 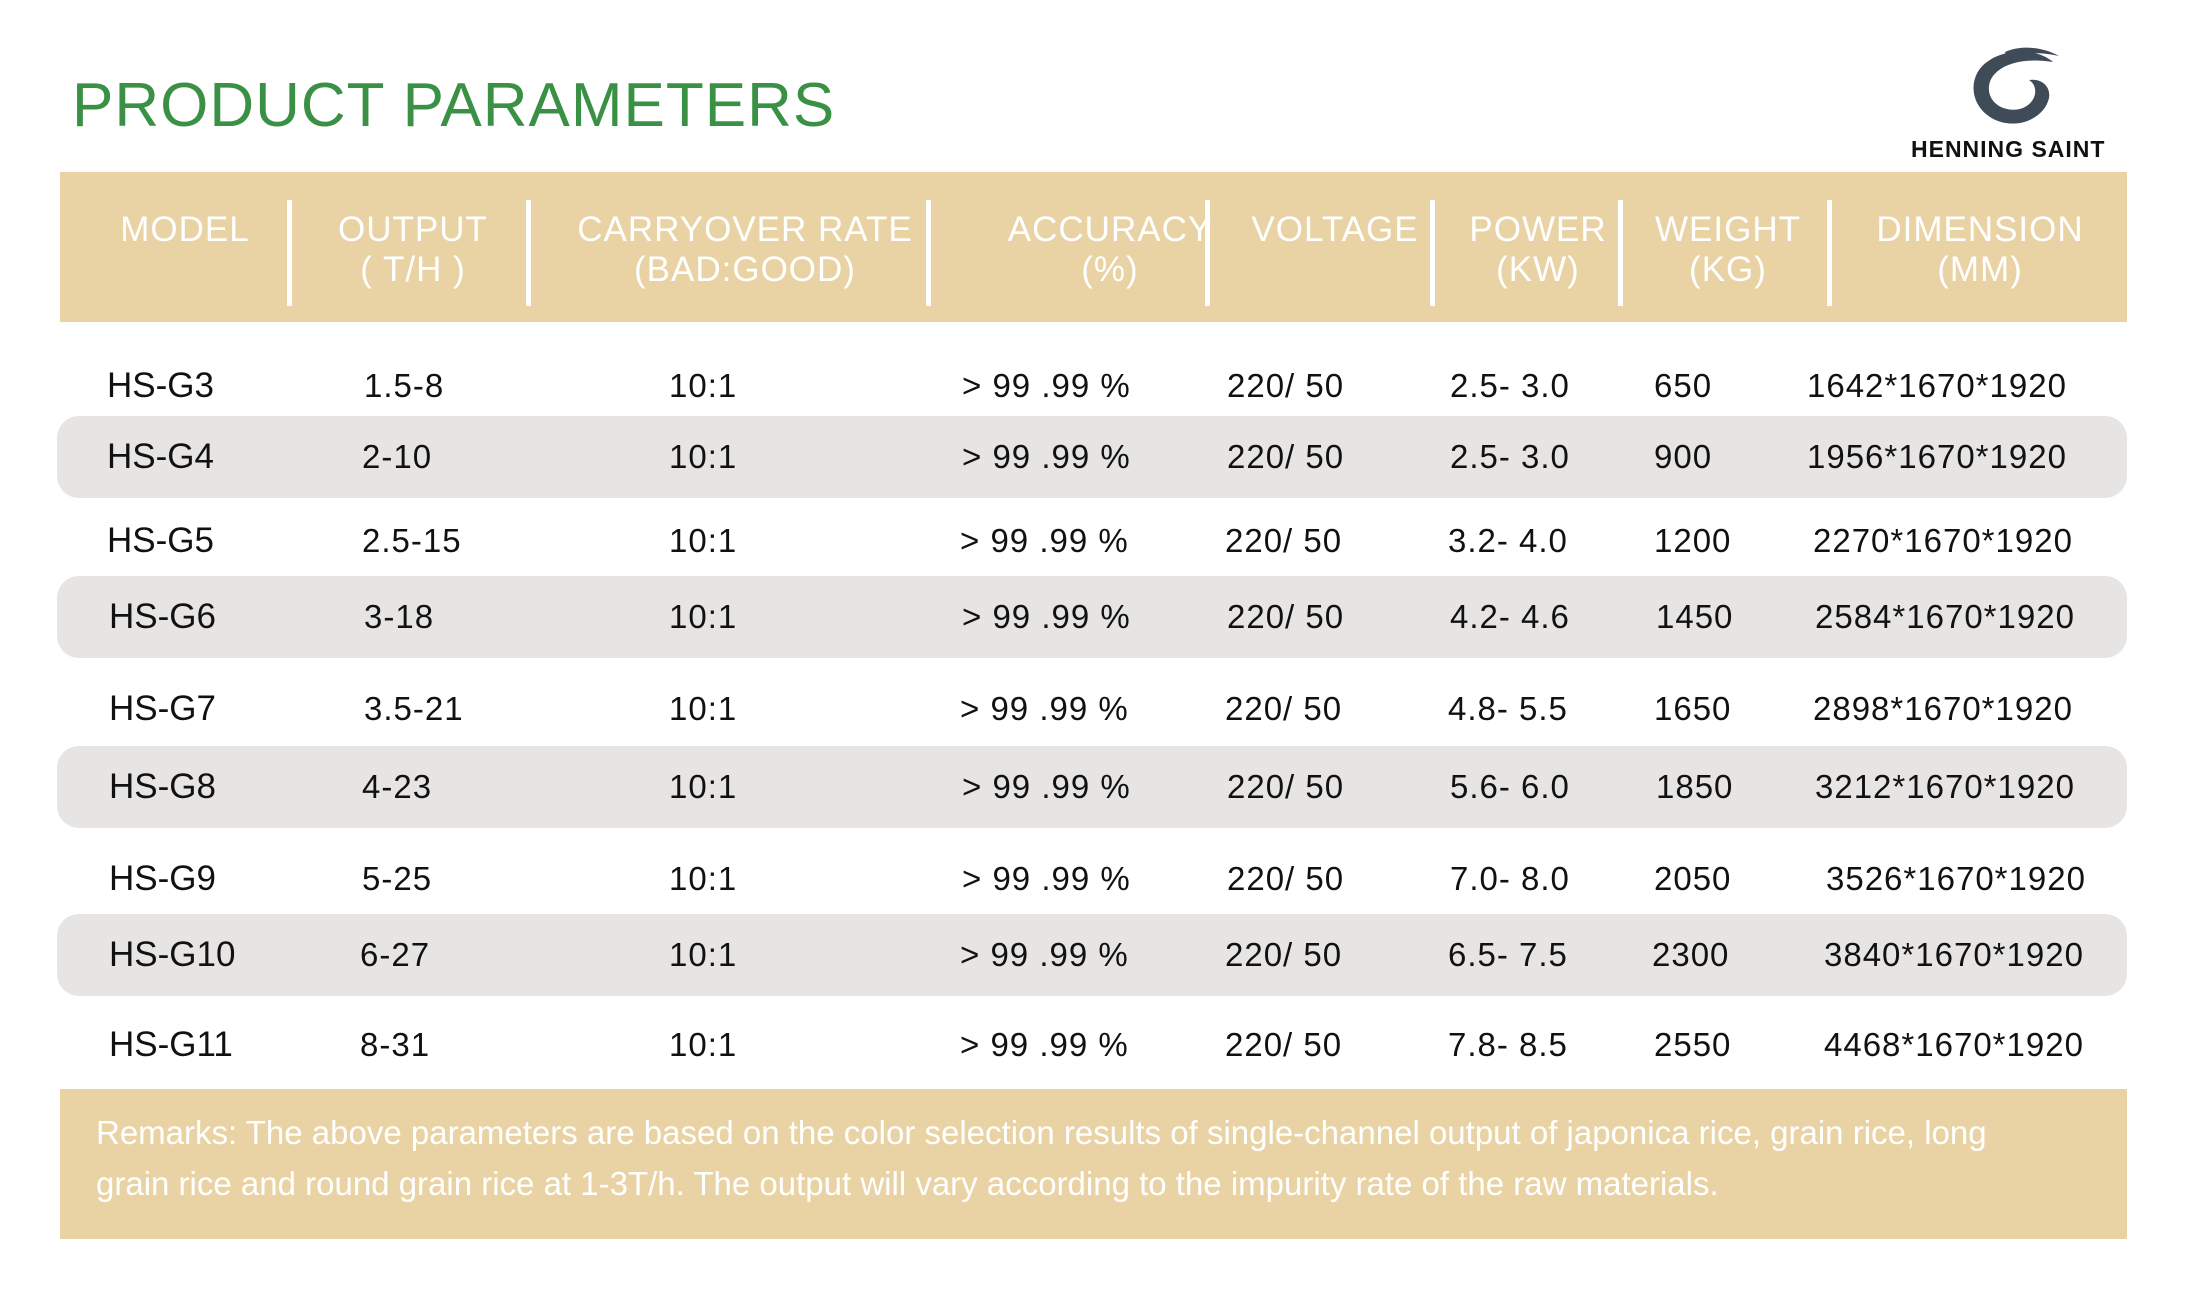 I want to click on cell-power: 7.0- 8.0, so click(x=1510, y=878).